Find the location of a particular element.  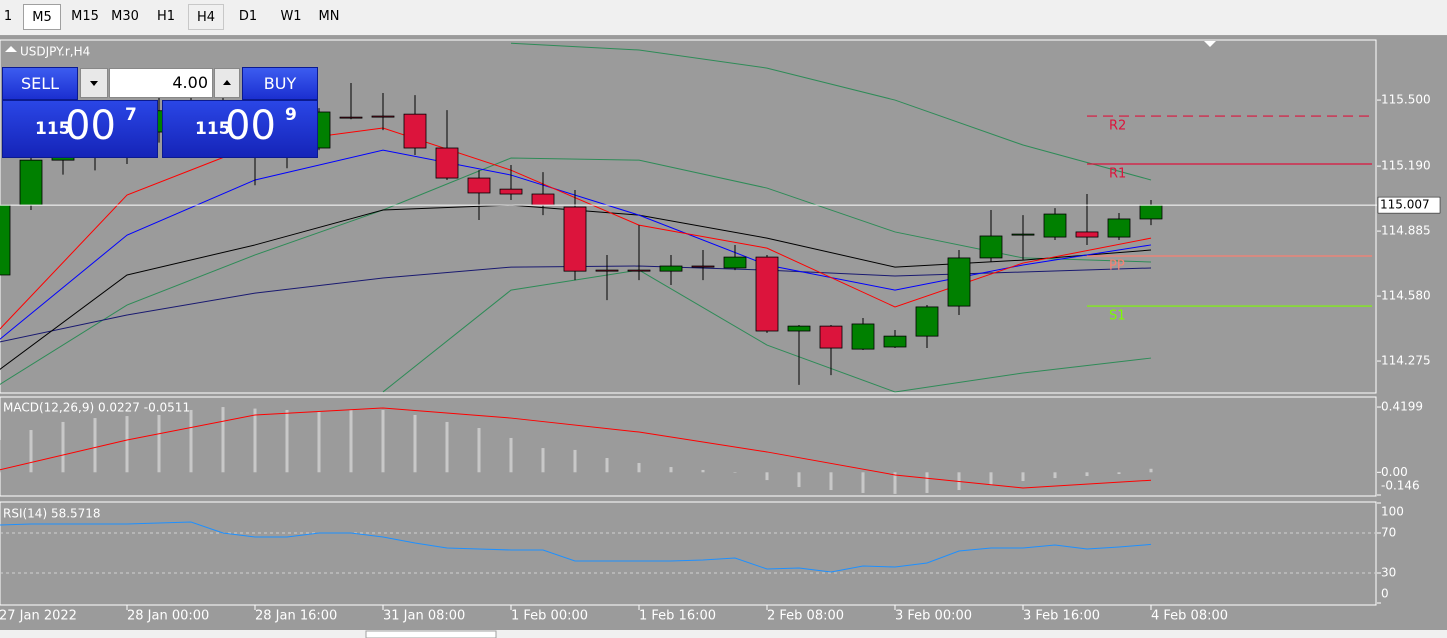

x-tick-label: 31 Jan 08:00 is located at coordinates (424, 616).